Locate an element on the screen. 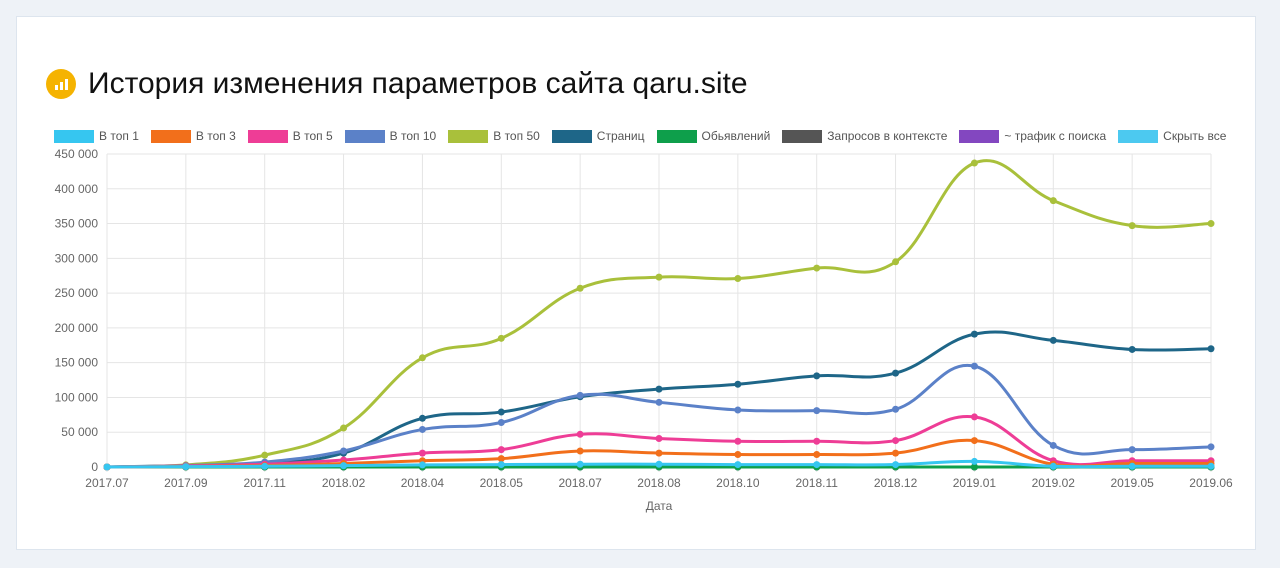 Image resolution: width=1280 pixels, height=568 pixels. legend-label: В топ 50 is located at coordinates (516, 136).